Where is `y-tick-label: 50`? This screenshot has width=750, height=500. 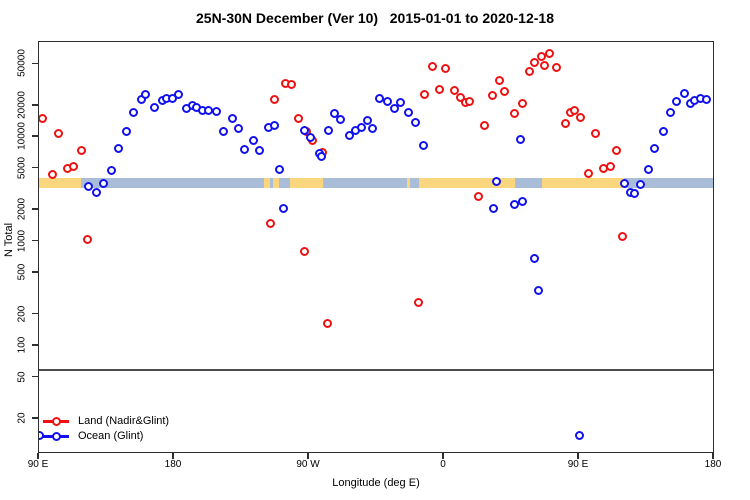
y-tick-label: 50 is located at coordinates (22, 376).